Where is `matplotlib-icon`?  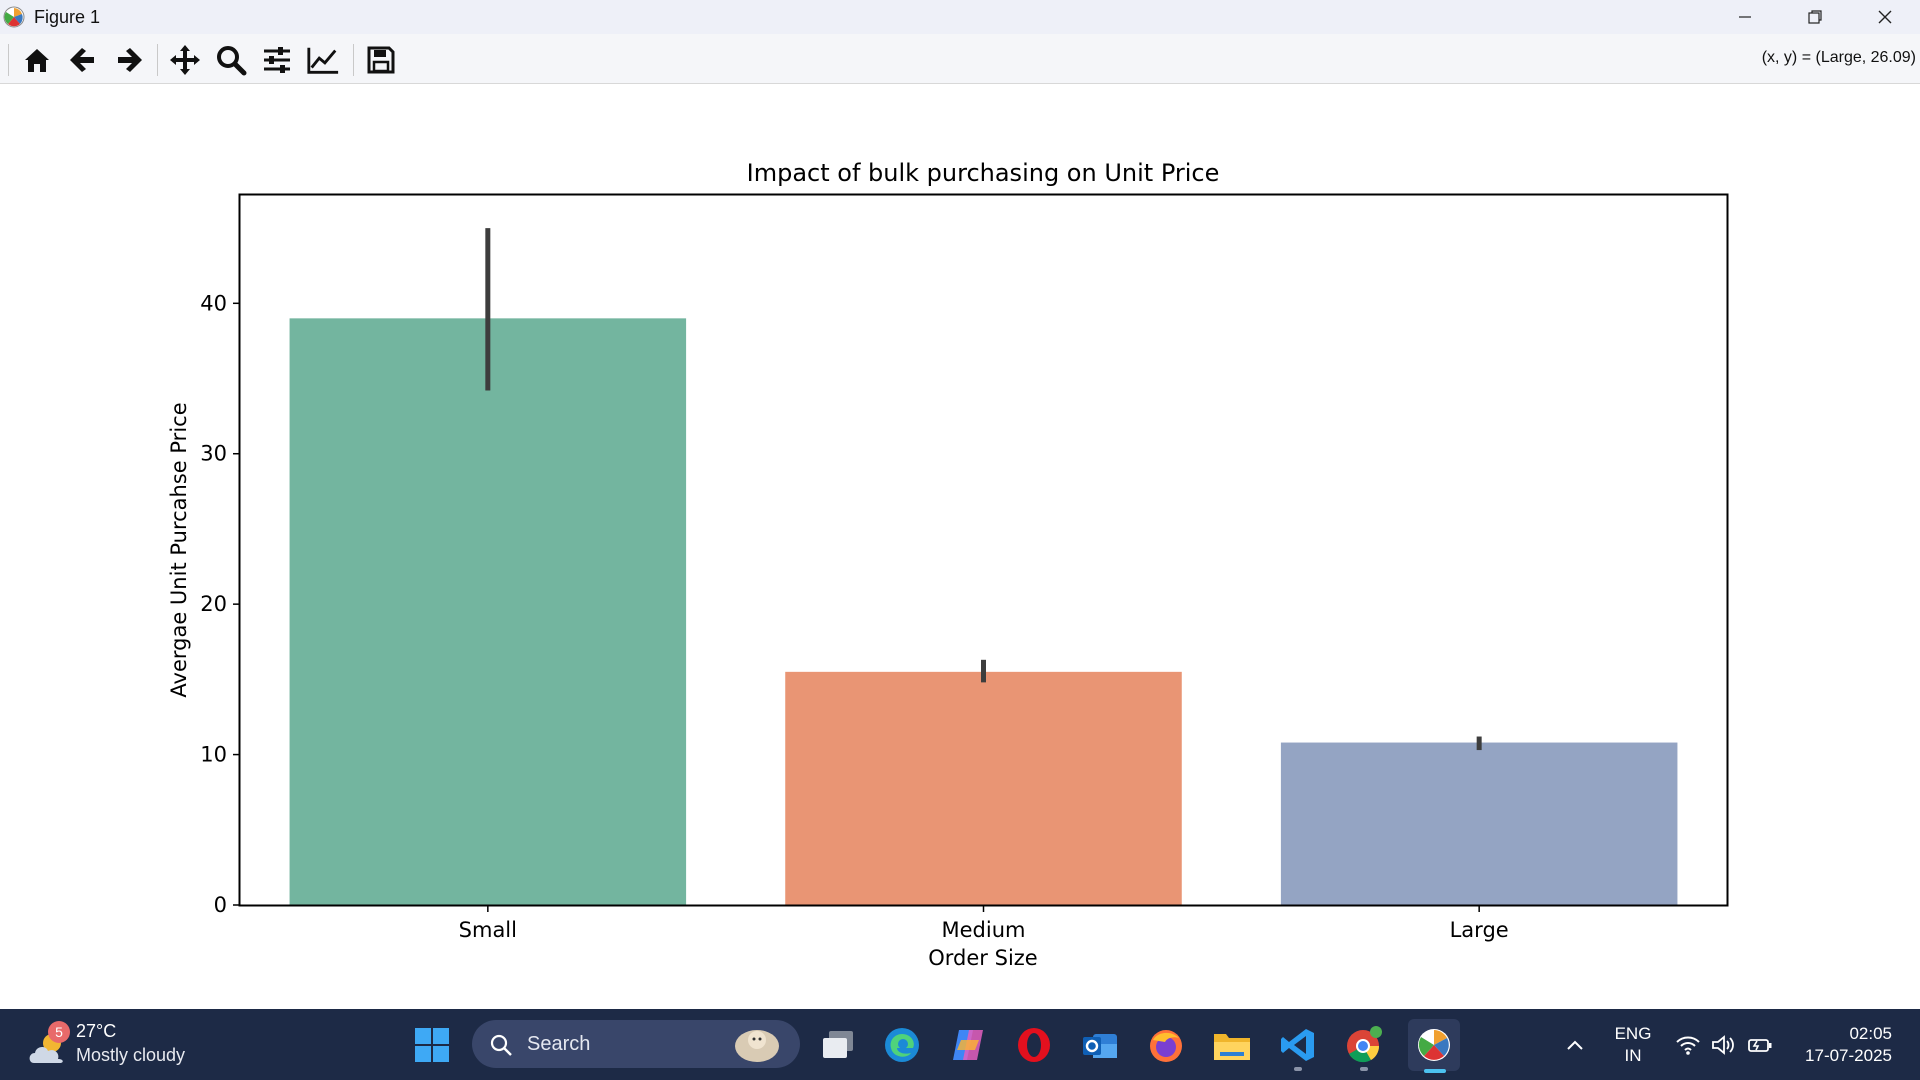
matplotlib-icon is located at coordinates (1434, 1045).